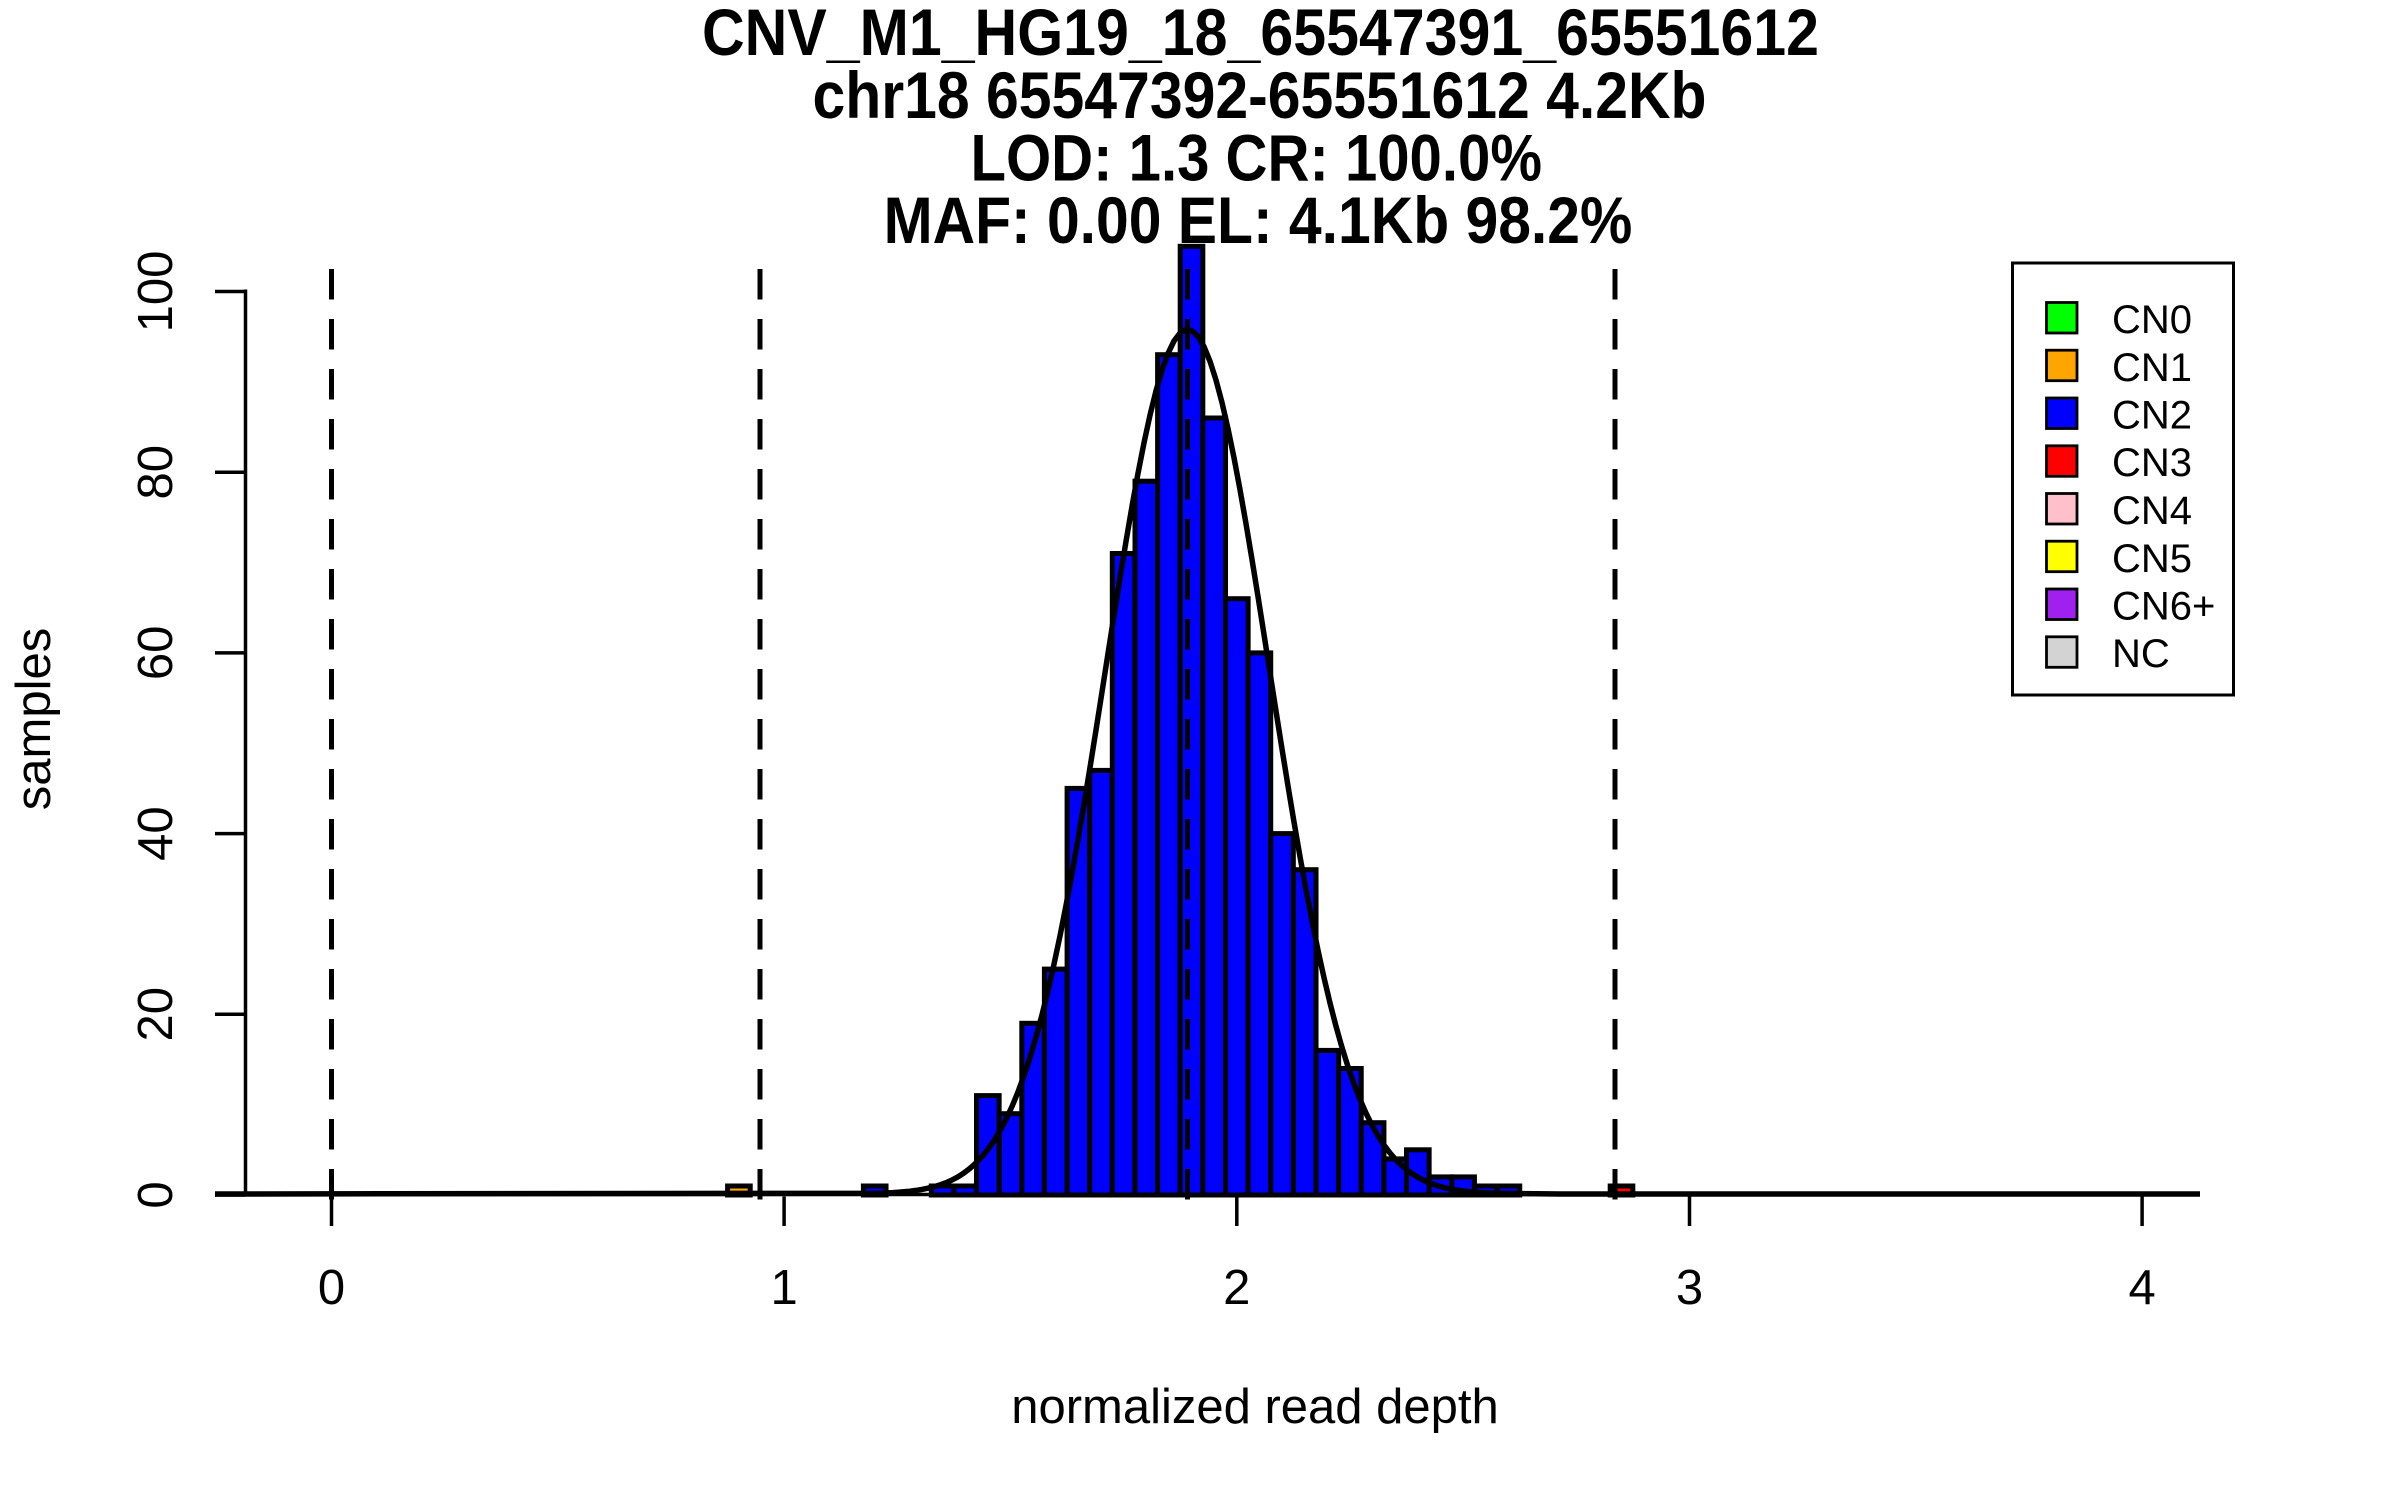  I want to click on svg-text: CN0, so click(2152, 320).